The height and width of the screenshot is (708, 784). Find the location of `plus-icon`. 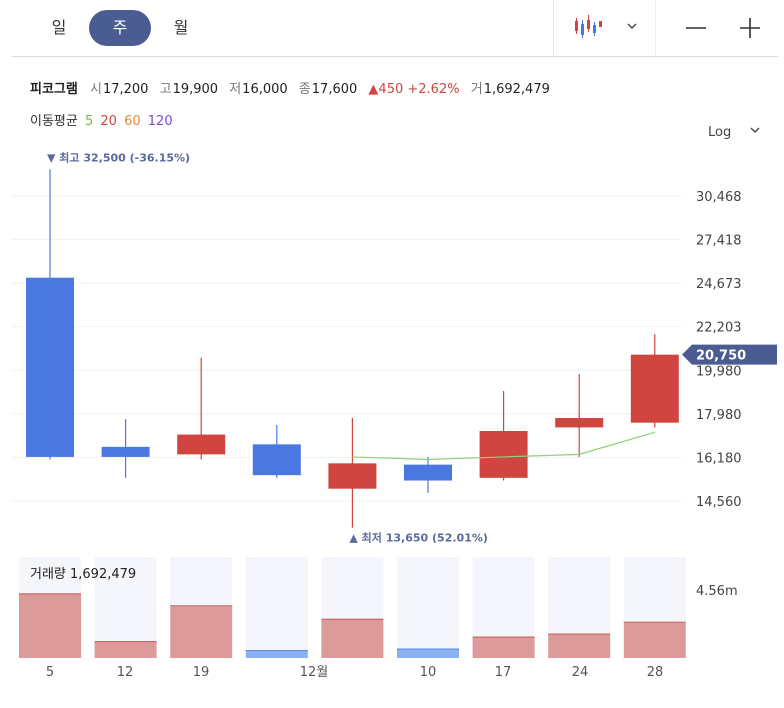

plus-icon is located at coordinates (750, 28).